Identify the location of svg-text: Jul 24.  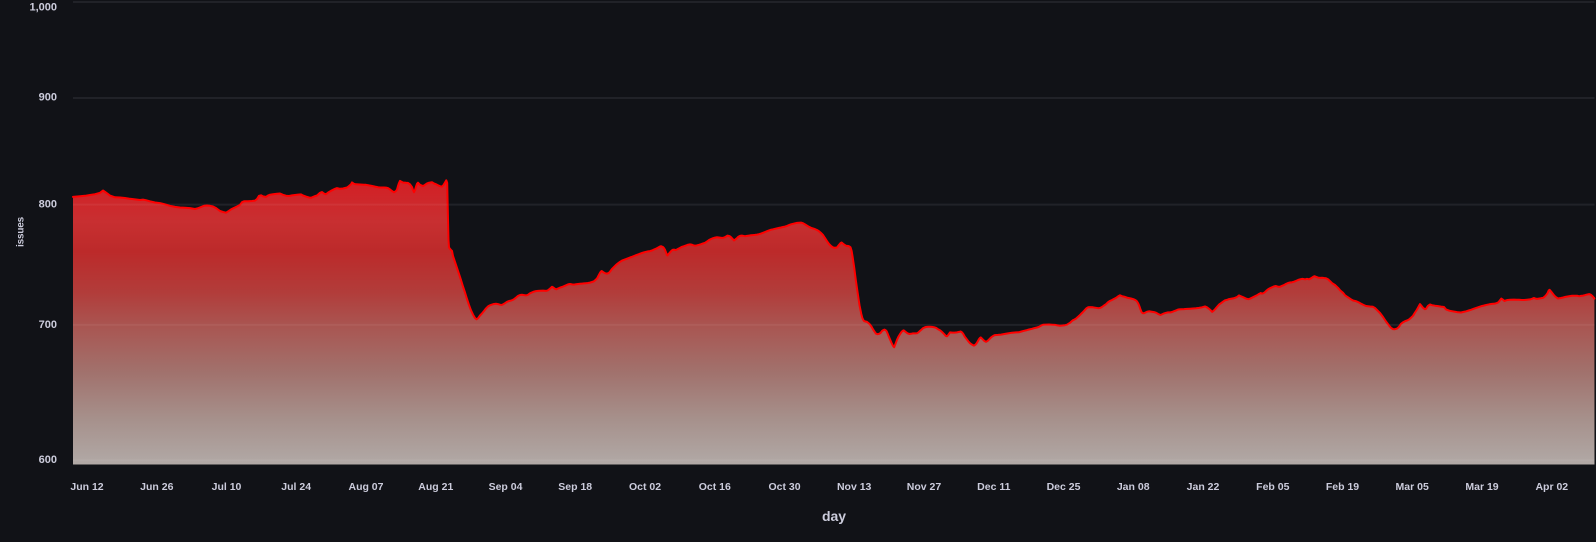
(296, 487).